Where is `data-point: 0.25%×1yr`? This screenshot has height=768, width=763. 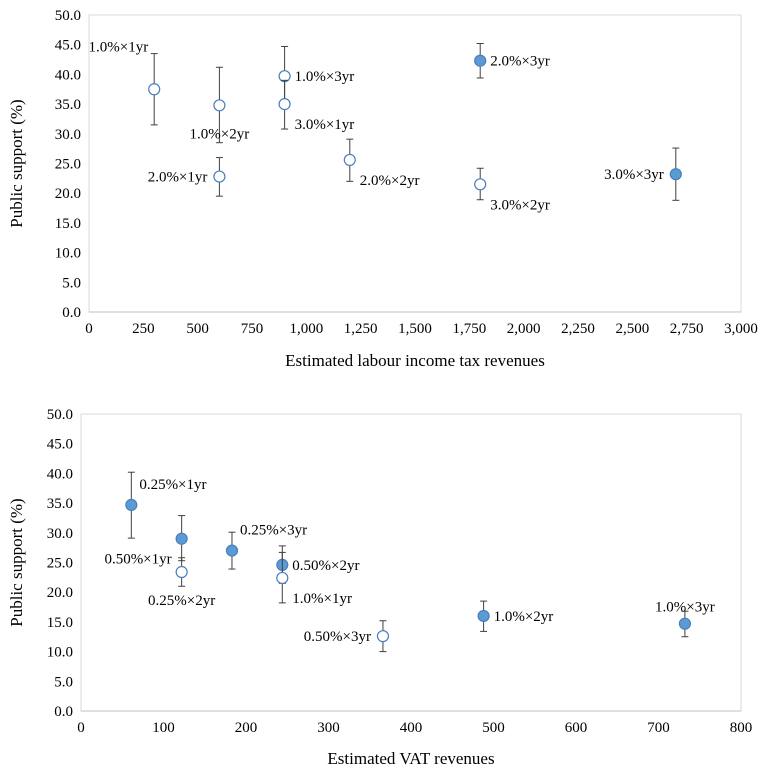 data-point: 0.25%×1yr is located at coordinates (166, 505).